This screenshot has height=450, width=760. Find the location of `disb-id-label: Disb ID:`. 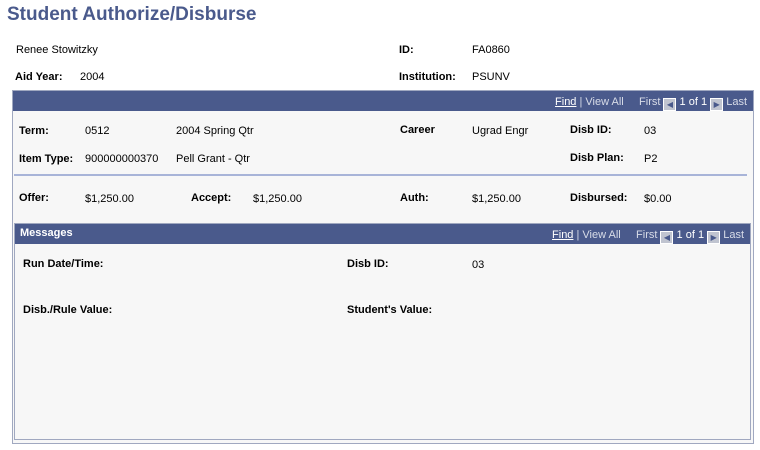

disb-id-label: Disb ID: is located at coordinates (591, 130).